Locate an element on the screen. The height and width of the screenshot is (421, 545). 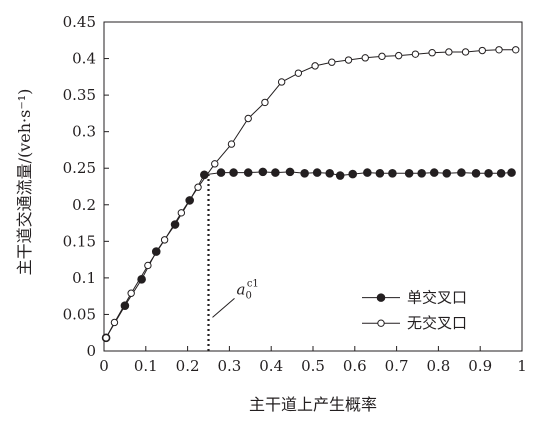
y-tick-label: 0.4 is located at coordinates (84, 59).